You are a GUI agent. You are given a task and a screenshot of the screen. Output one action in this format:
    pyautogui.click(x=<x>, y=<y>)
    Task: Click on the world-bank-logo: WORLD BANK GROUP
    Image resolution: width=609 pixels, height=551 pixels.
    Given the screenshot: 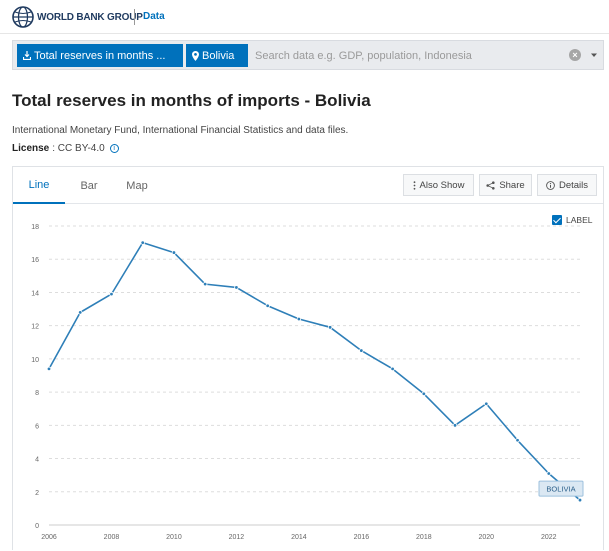 What is the action you would take?
    pyautogui.click(x=77, y=17)
    